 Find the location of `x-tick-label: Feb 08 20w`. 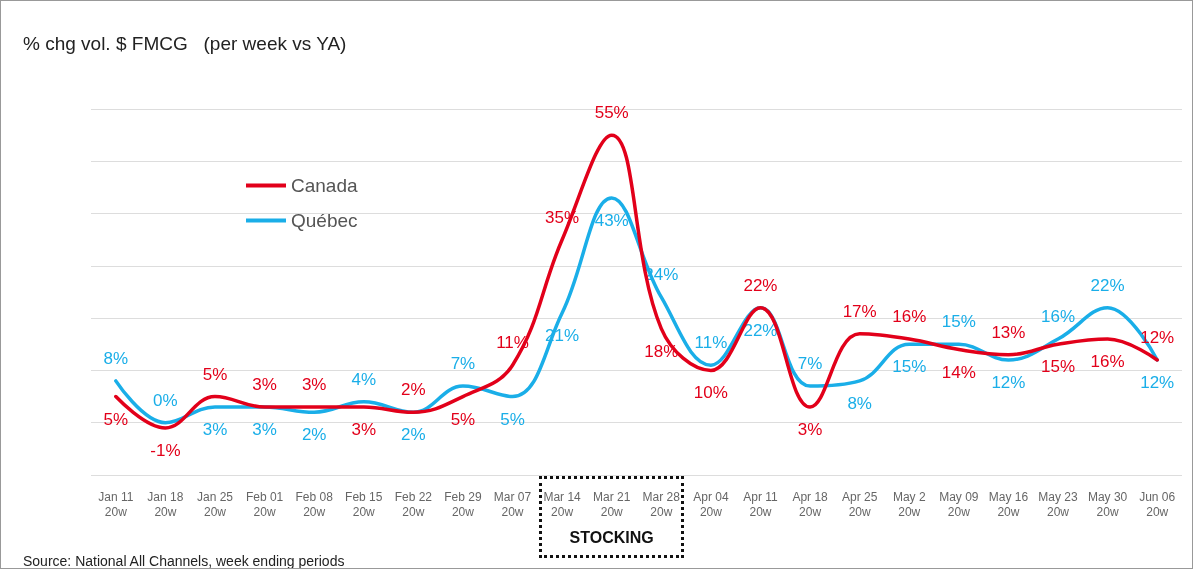

x-tick-label: Feb 08 20w is located at coordinates (314, 504).